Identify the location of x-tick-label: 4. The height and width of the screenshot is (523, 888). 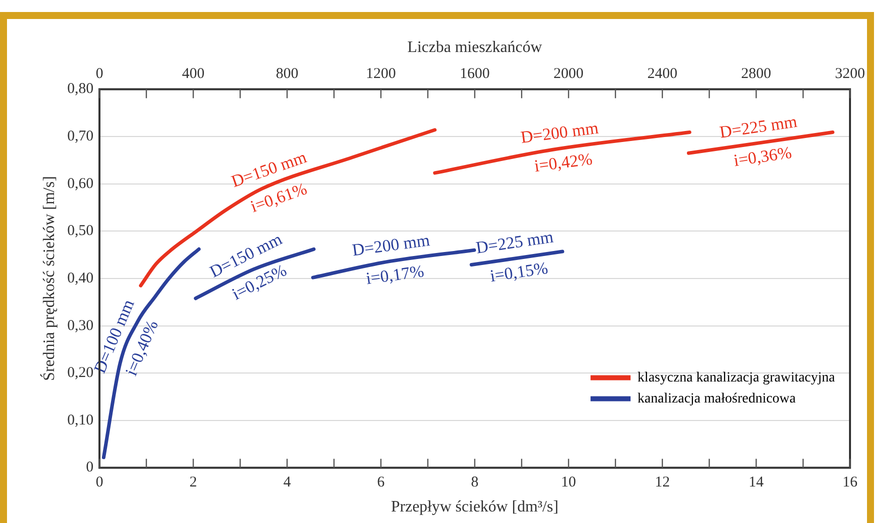
(287, 482).